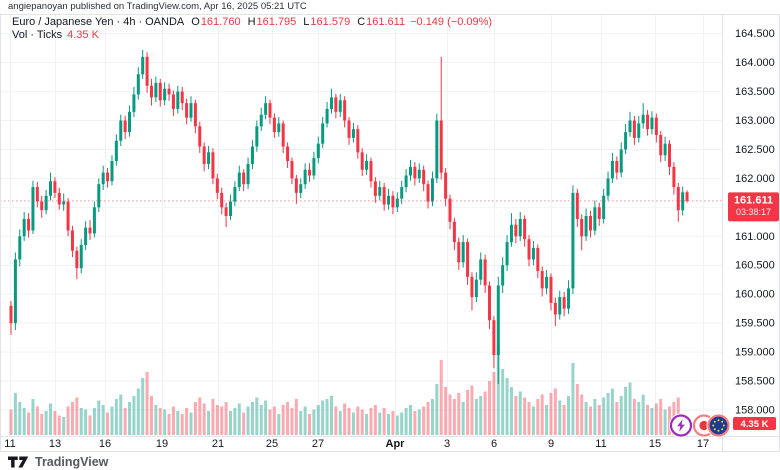 This screenshot has height=470, width=780. I want to click on interval-label: 4h, so click(129, 22).